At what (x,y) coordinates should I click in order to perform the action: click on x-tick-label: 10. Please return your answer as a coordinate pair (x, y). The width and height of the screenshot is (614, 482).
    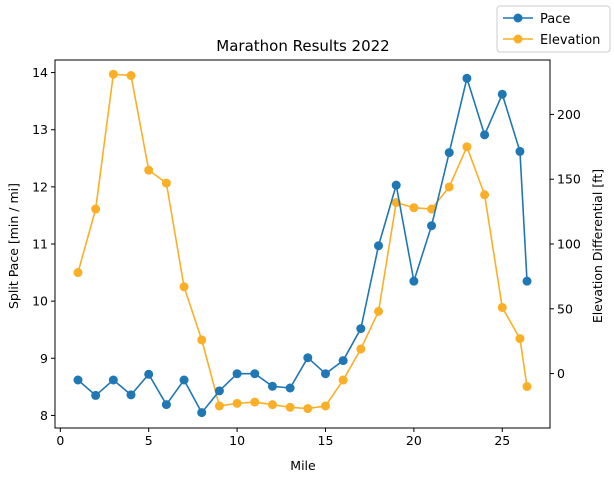
    Looking at the image, I should click on (237, 440).